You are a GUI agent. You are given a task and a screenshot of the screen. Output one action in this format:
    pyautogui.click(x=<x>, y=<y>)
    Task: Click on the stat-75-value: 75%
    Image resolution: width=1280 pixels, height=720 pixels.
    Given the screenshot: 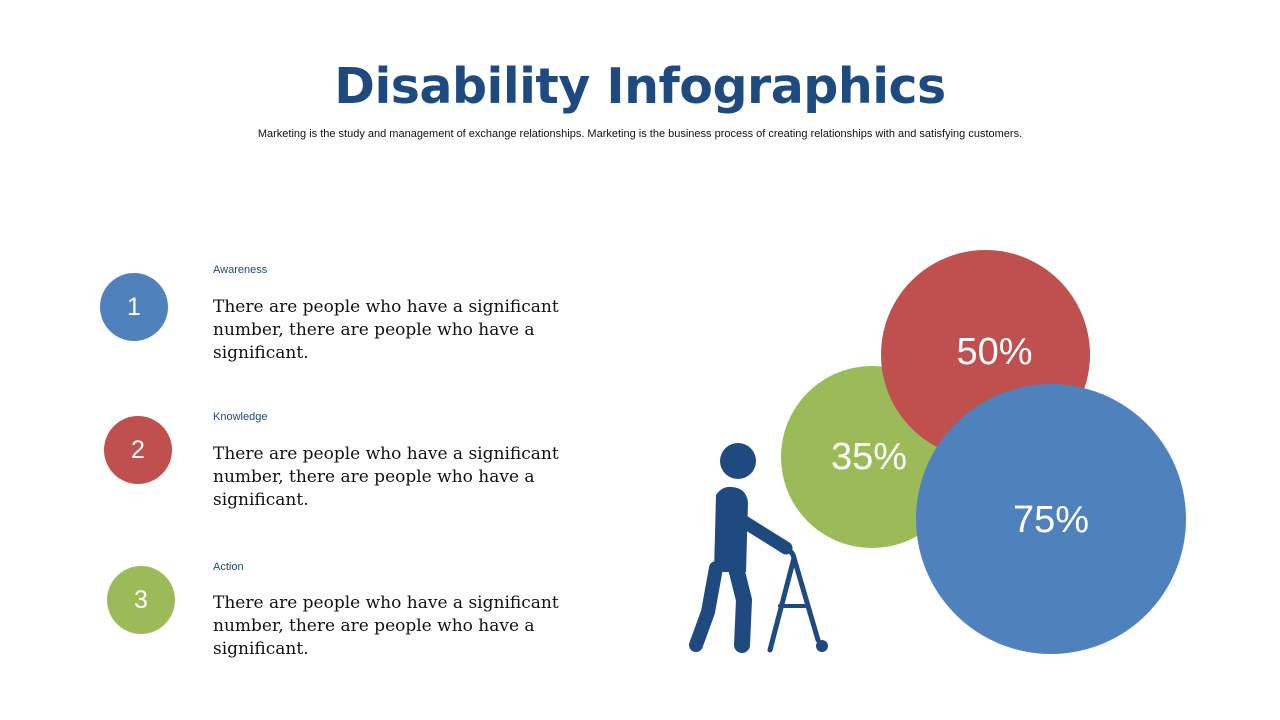 What is the action you would take?
    pyautogui.click(x=1051, y=519)
    